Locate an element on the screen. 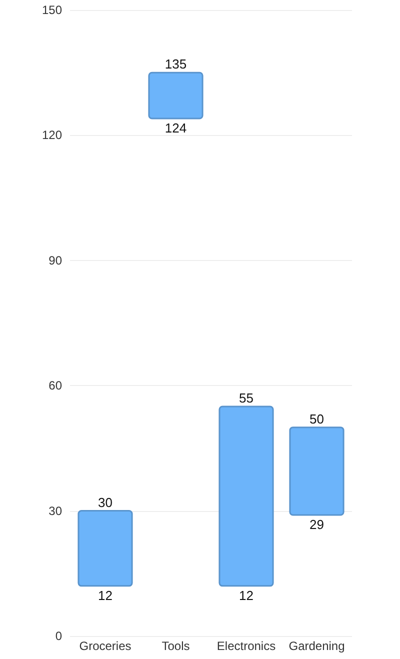 This screenshot has height=659, width=400. y-tick-label: 150 is located at coordinates (52, 10).